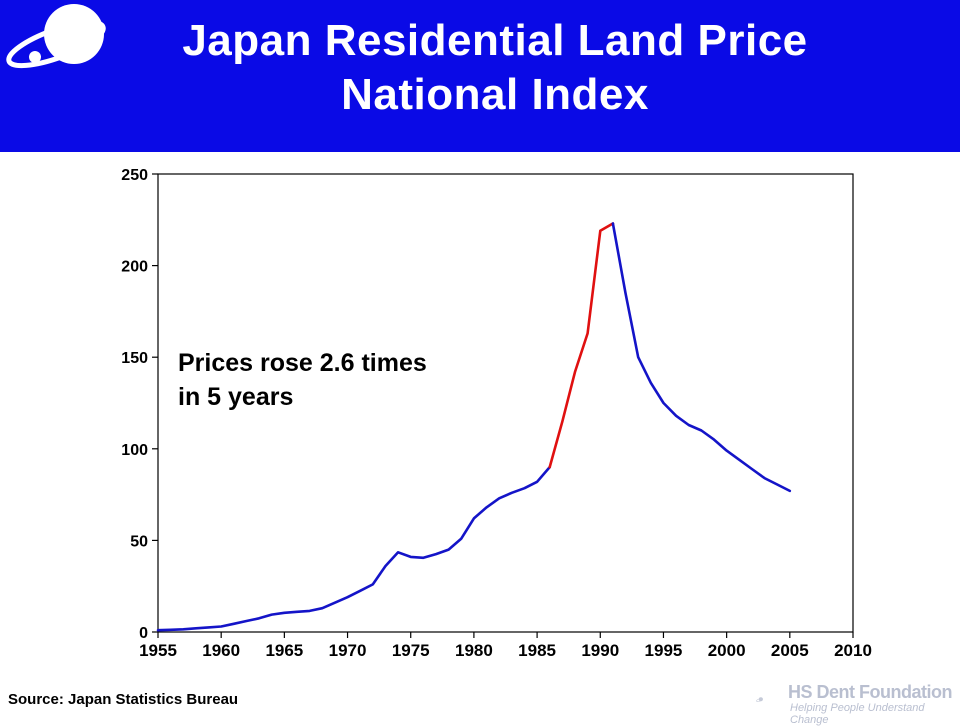 The image size is (960, 726). What do you see at coordinates (537, 650) in the screenshot?
I see `x-tick-label: 1985` at bounding box center [537, 650].